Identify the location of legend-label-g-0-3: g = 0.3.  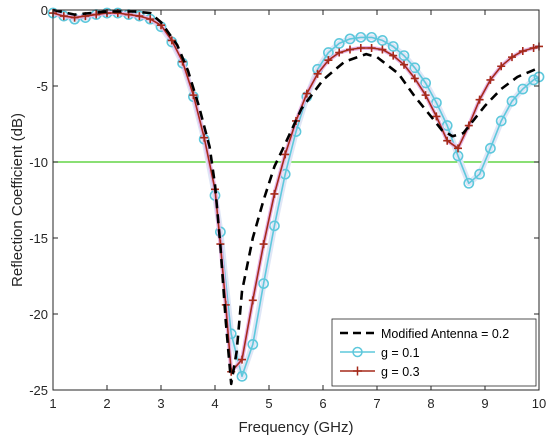
(400, 372).